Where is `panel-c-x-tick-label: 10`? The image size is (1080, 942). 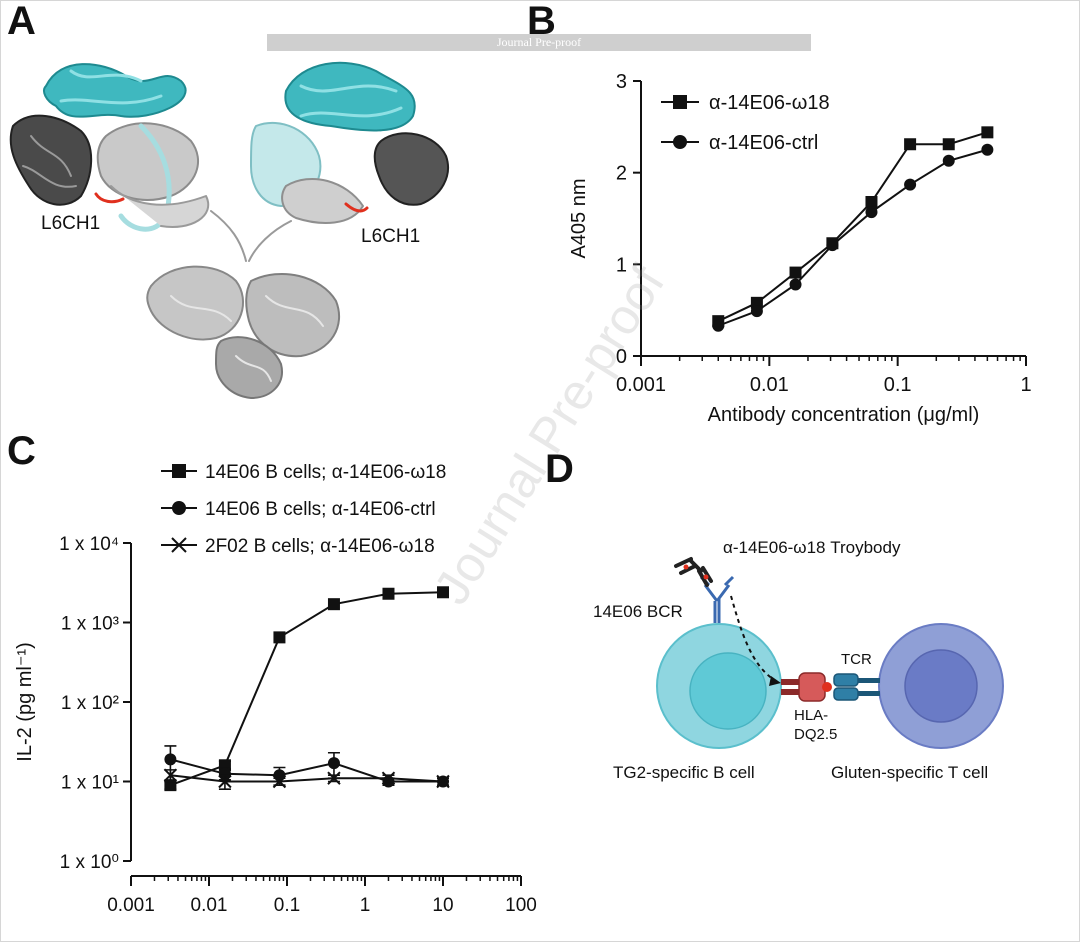
panel-c-x-tick-label: 10 is located at coordinates (442, 905).